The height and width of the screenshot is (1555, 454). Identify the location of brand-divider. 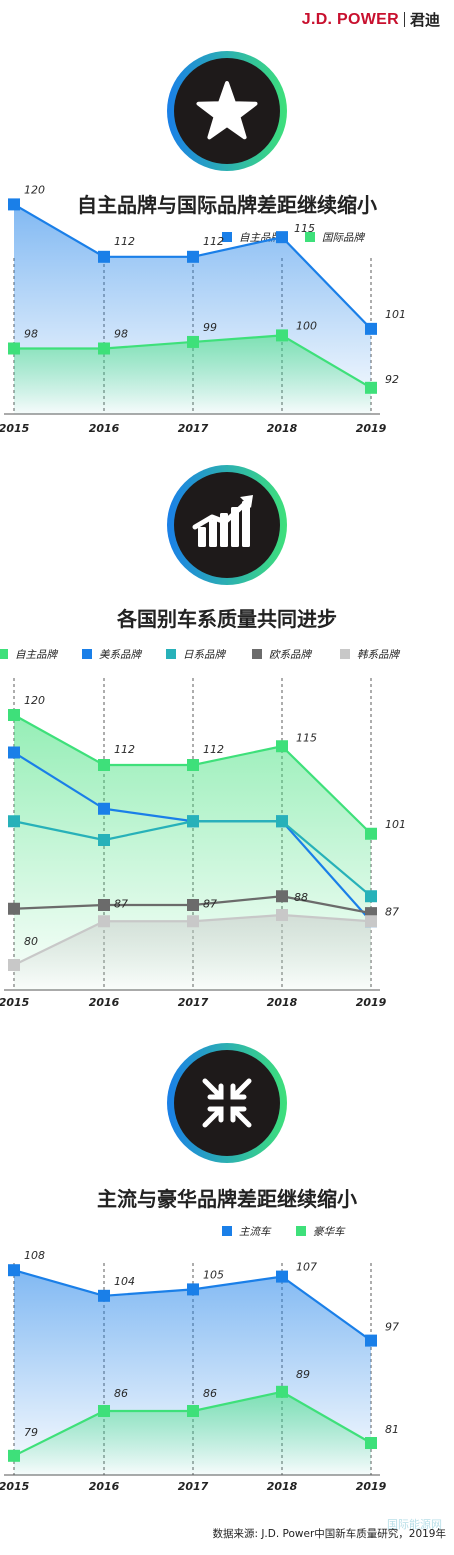
(404, 19).